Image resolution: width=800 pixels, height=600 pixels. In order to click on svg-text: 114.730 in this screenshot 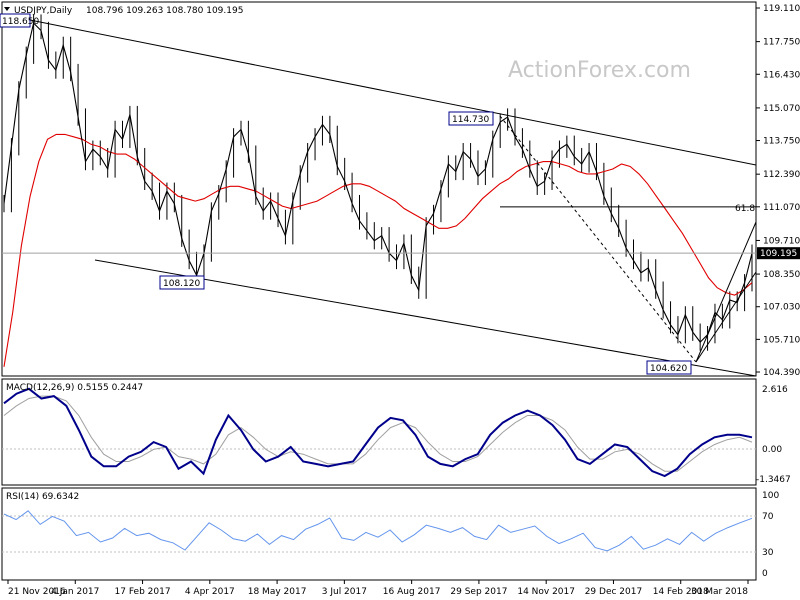, I will do `click(470, 120)`.